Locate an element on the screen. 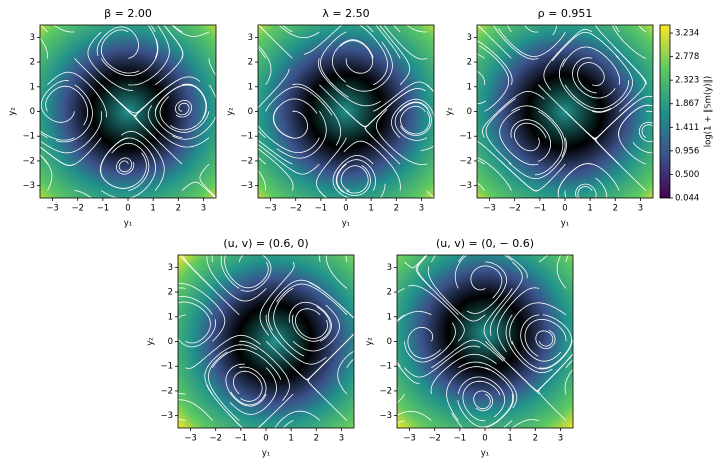 This screenshot has height=469, width=720. colorbar-tick-label: 1.411 is located at coordinates (687, 128).